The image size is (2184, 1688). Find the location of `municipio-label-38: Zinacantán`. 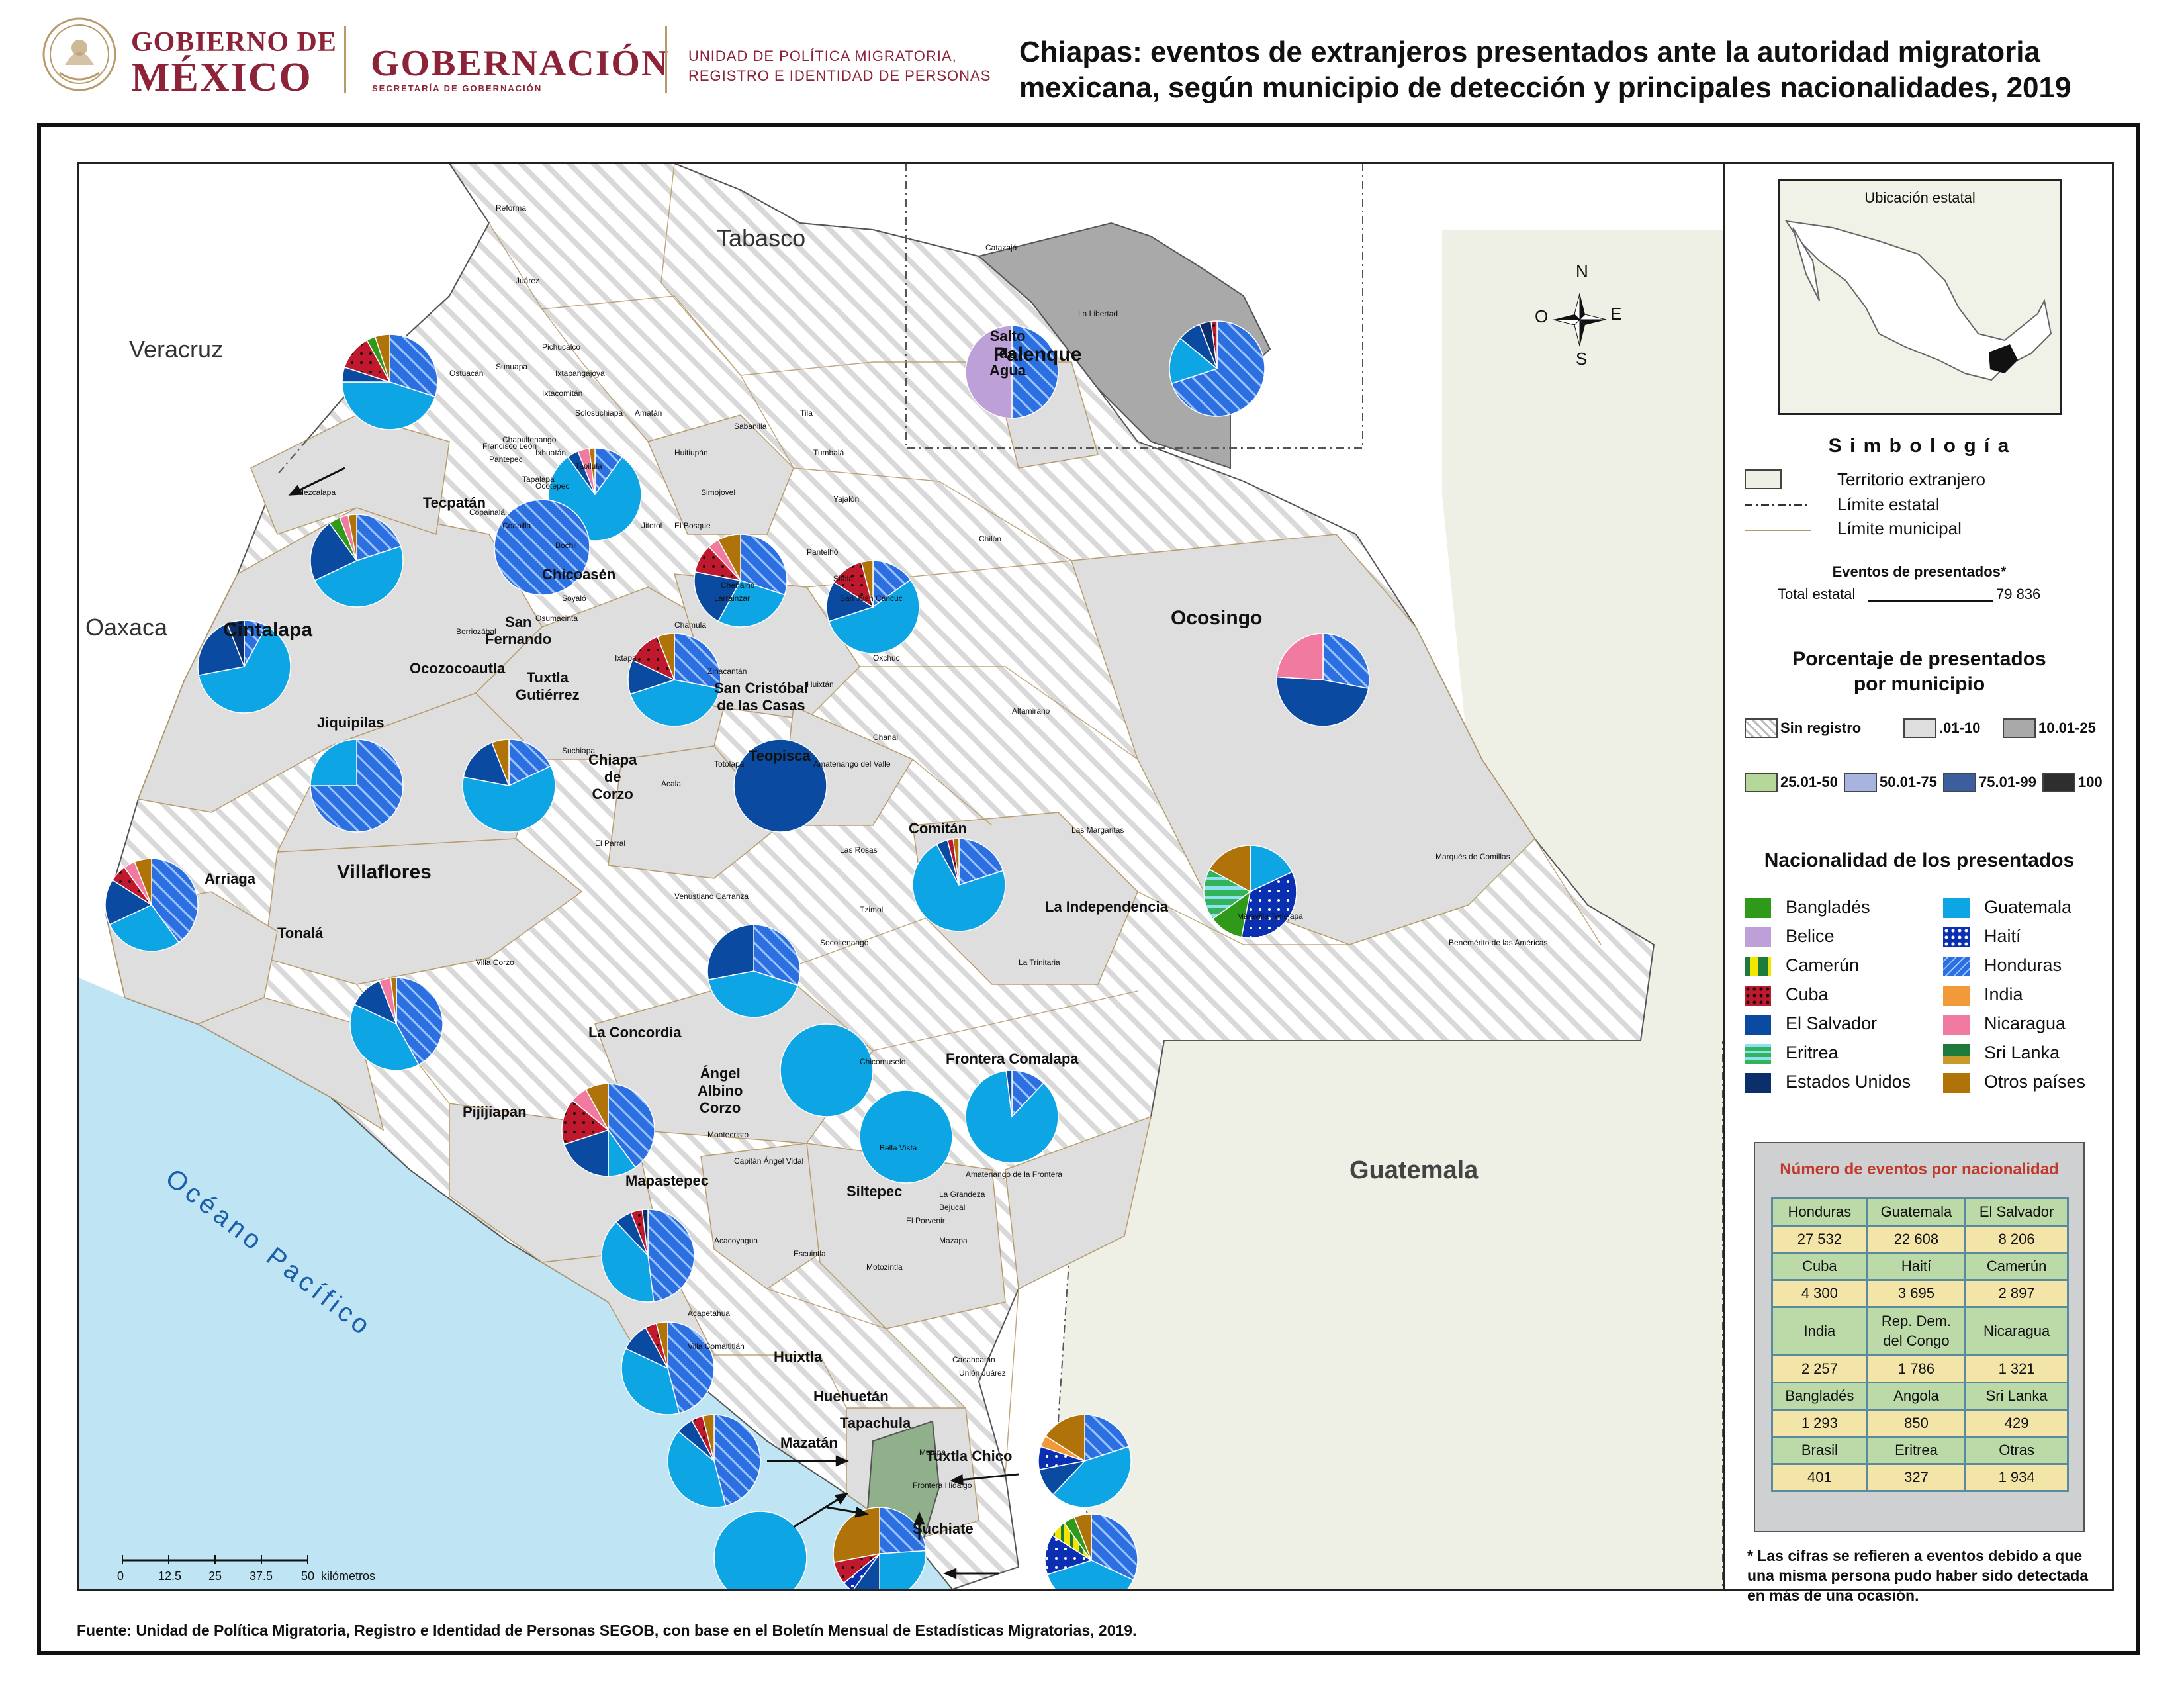

municipio-label-38: Zinacantán is located at coordinates (727, 671).